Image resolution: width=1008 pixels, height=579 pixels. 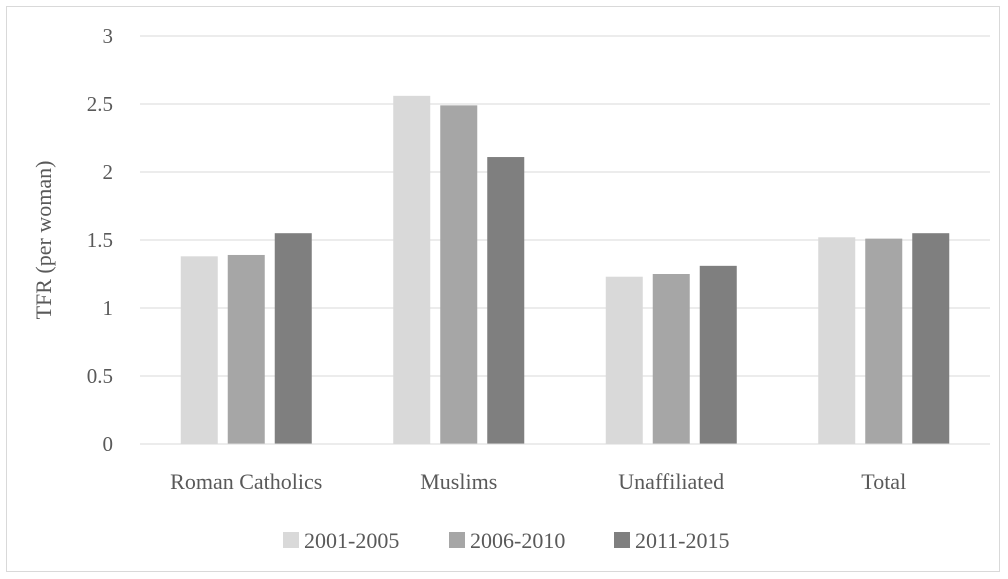 What do you see at coordinates (246, 481) in the screenshot?
I see `x-category-label: Roman Catholics` at bounding box center [246, 481].